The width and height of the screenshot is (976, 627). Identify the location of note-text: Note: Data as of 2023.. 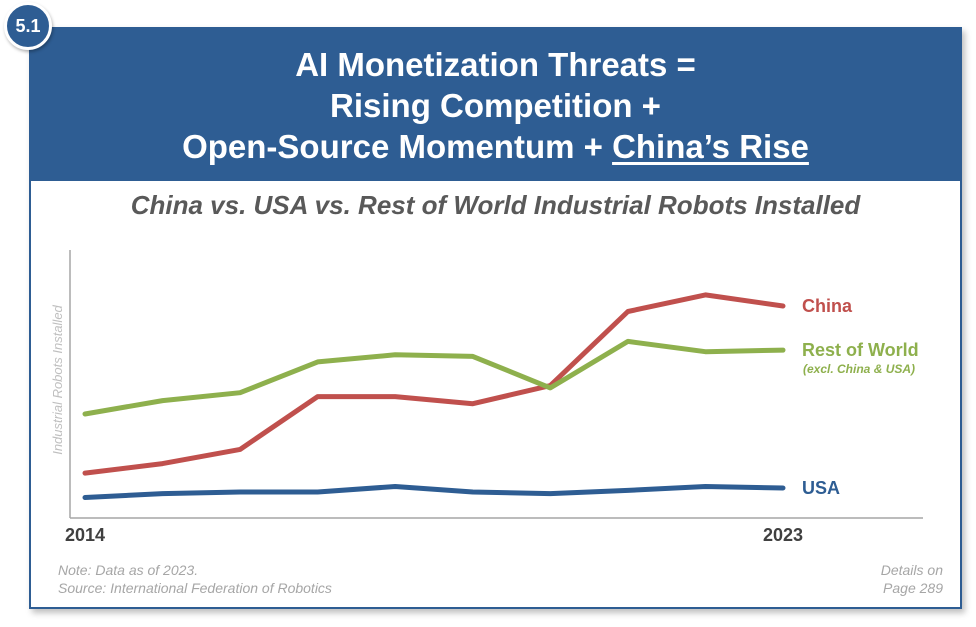
(128, 570).